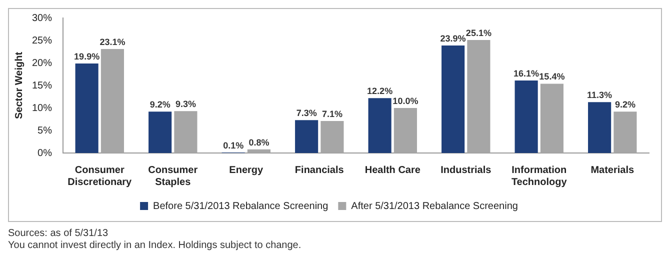 Image resolution: width=670 pixels, height=262 pixels. I want to click on x-tick-label: Materials, so click(612, 170).